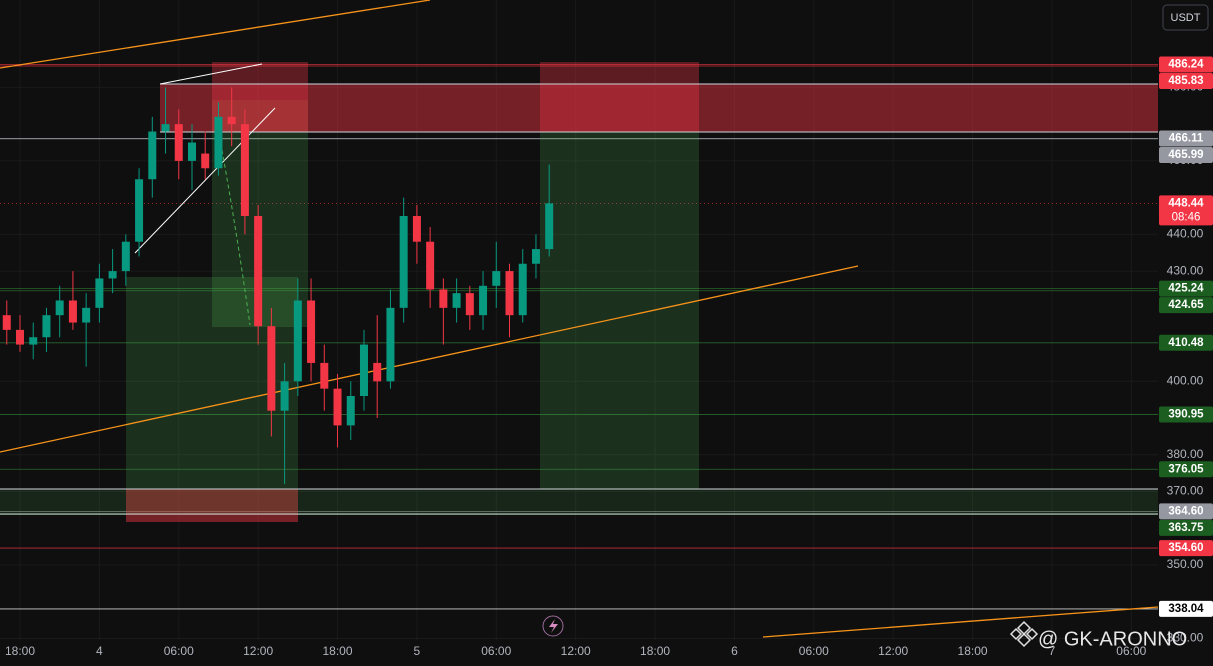 This screenshot has width=1213, height=666. I want to click on price-tag-label: 364.60, so click(1185, 511).